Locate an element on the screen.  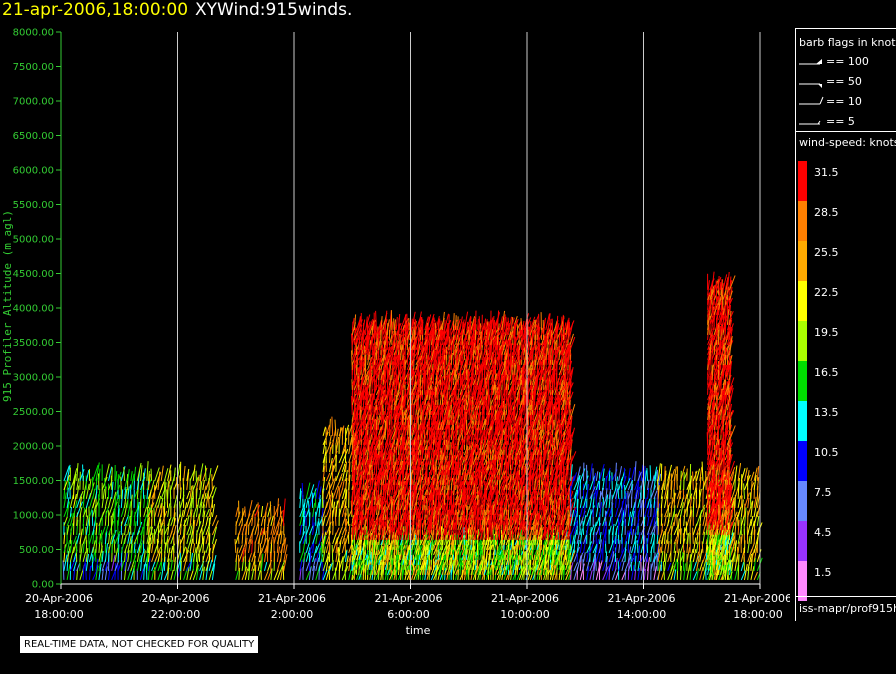
chart-date-title: 21-apr-2006,18:00:00 is located at coordinates (95, 10).